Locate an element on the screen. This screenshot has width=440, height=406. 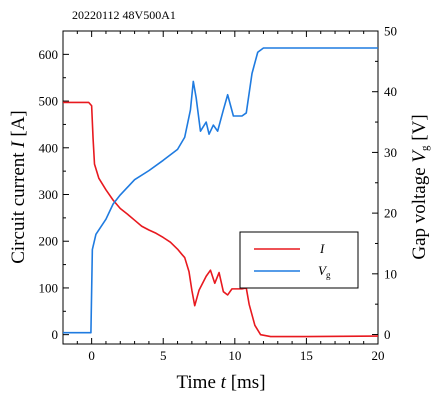
y-left-tick-label: 600 is located at coordinates (49, 54).